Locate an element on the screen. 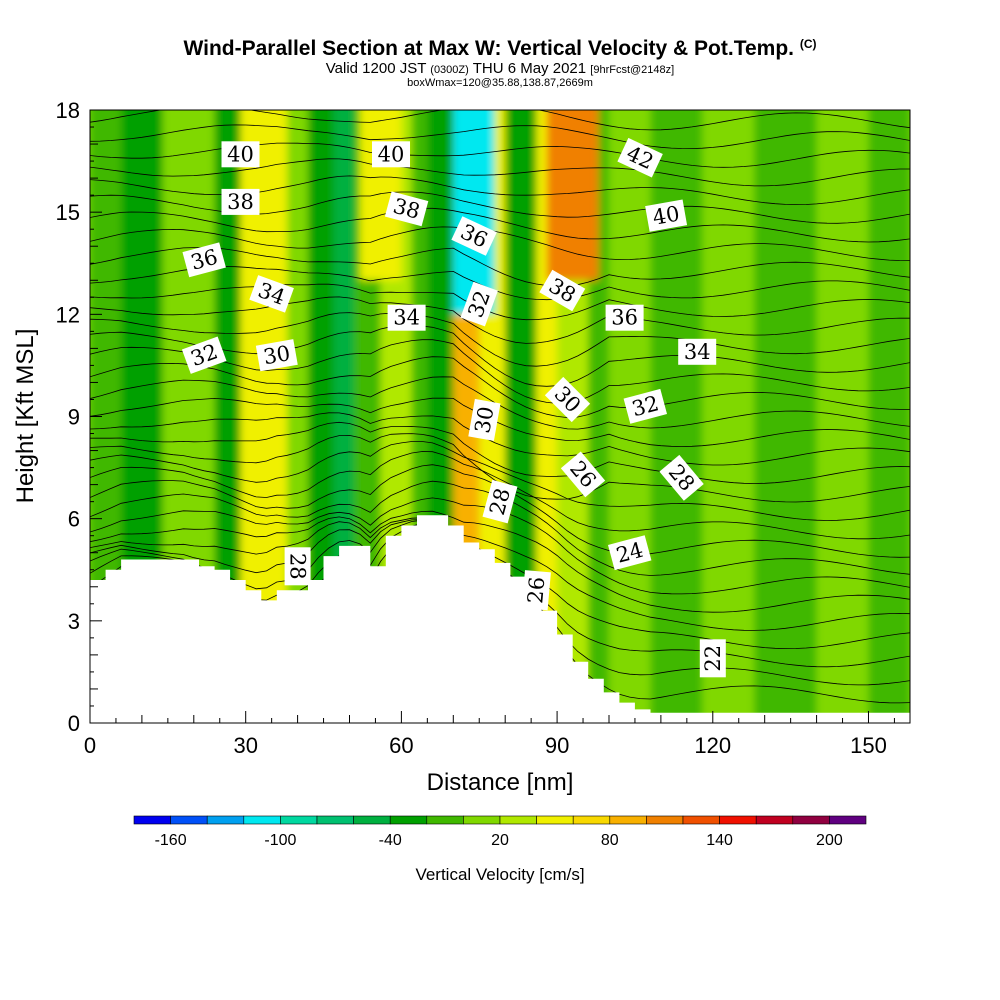 The image size is (1000, 1000). y-tick-label: 6 is located at coordinates (74, 519).